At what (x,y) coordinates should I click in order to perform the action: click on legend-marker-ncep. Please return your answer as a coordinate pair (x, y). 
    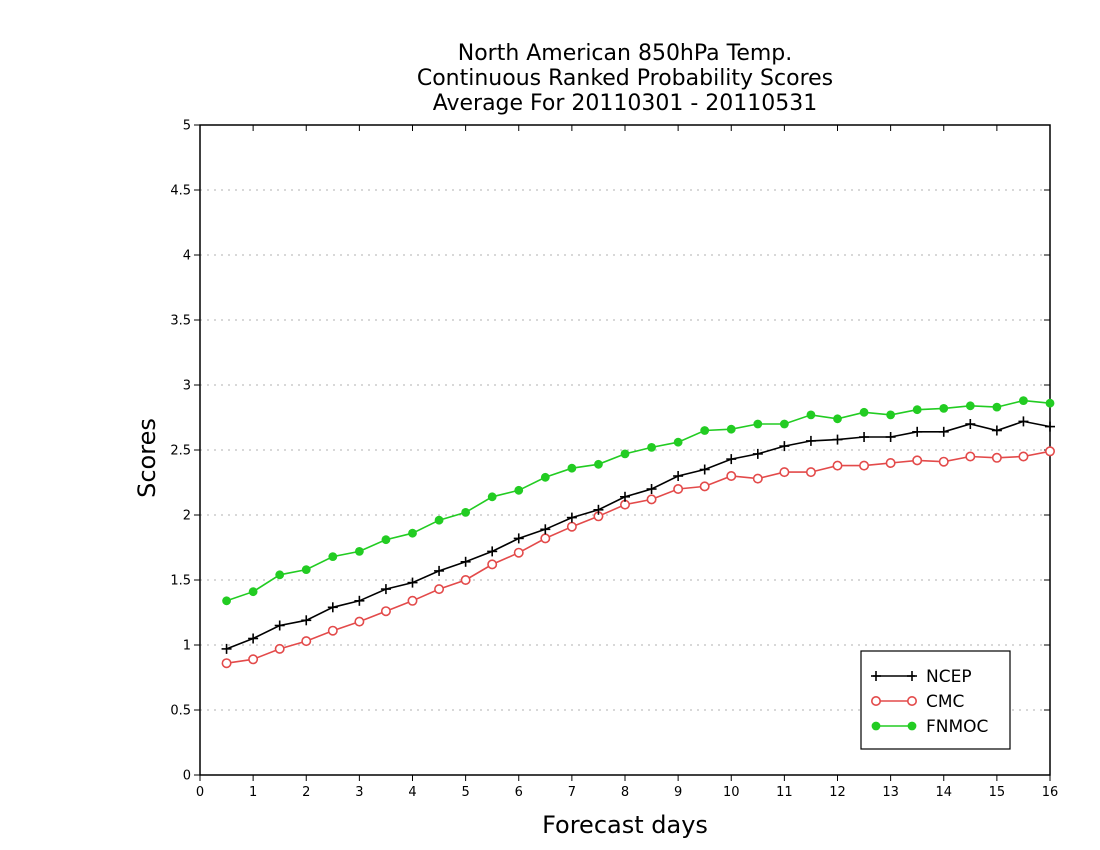
    Looking at the image, I should click on (876, 676).